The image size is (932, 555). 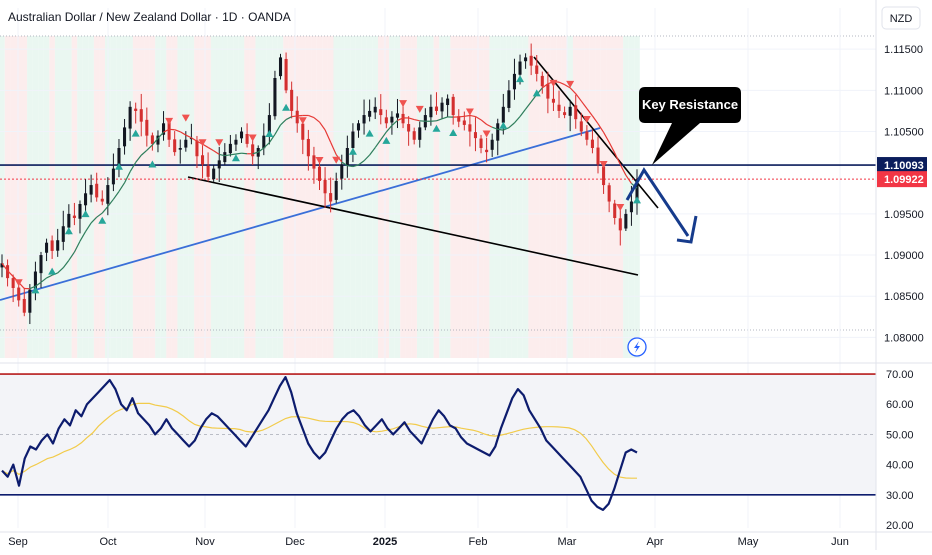 What do you see at coordinates (904, 338) in the screenshot?
I see `price-tick-label: 1.08000` at bounding box center [904, 338].